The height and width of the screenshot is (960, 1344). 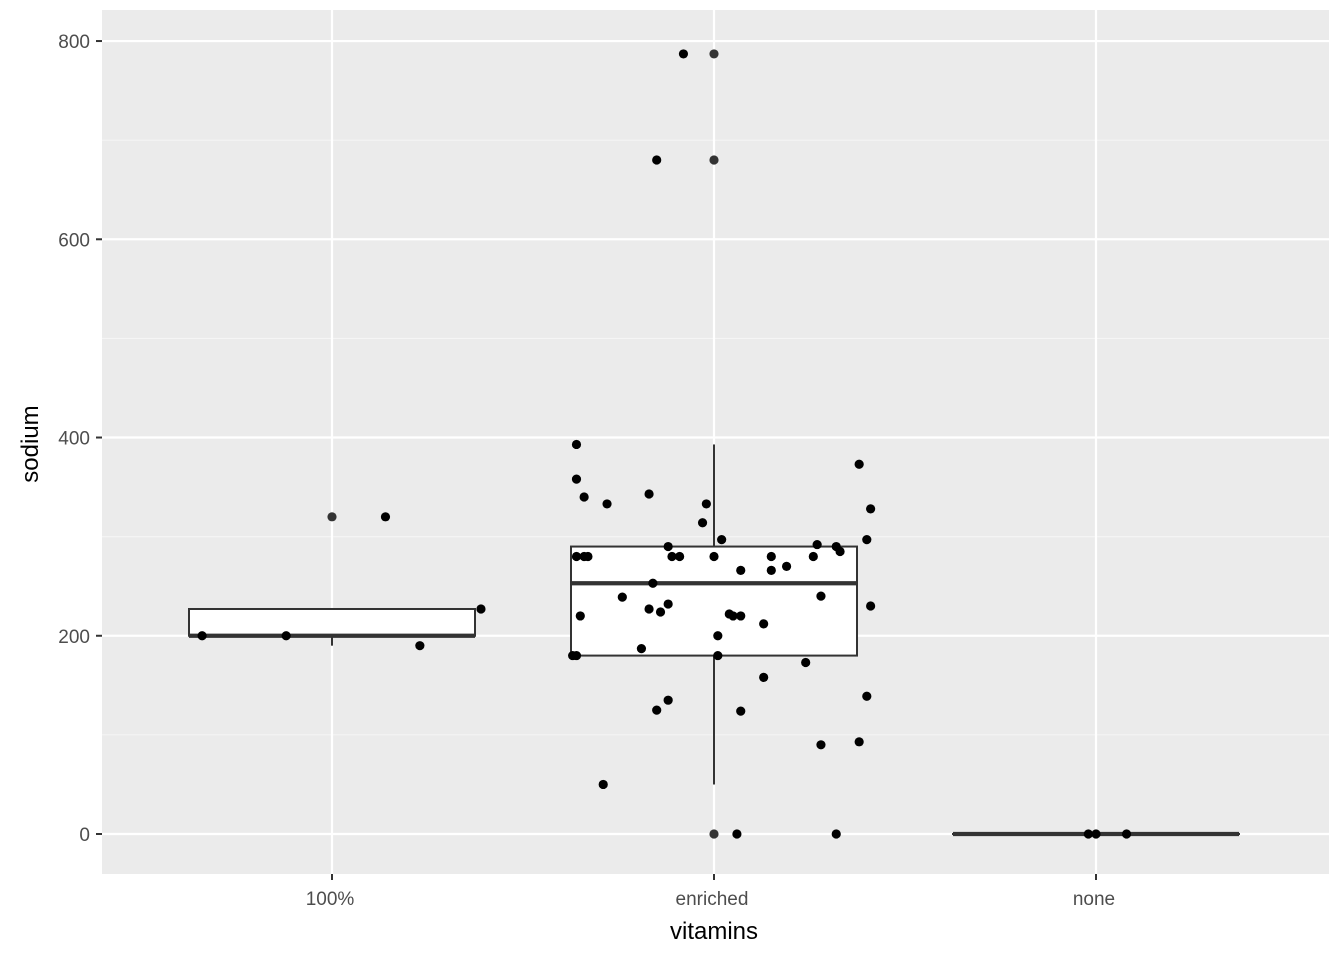 What do you see at coordinates (84, 835) in the screenshot?
I see `y-tick-label: 0` at bounding box center [84, 835].